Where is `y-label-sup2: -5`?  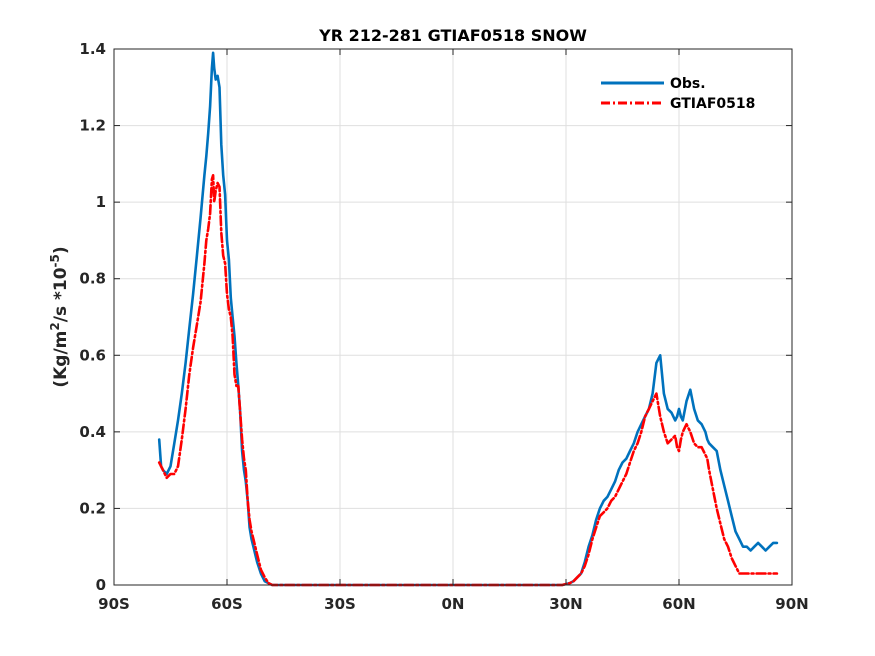 y-label-sup2: -5 is located at coordinates (55, 260).